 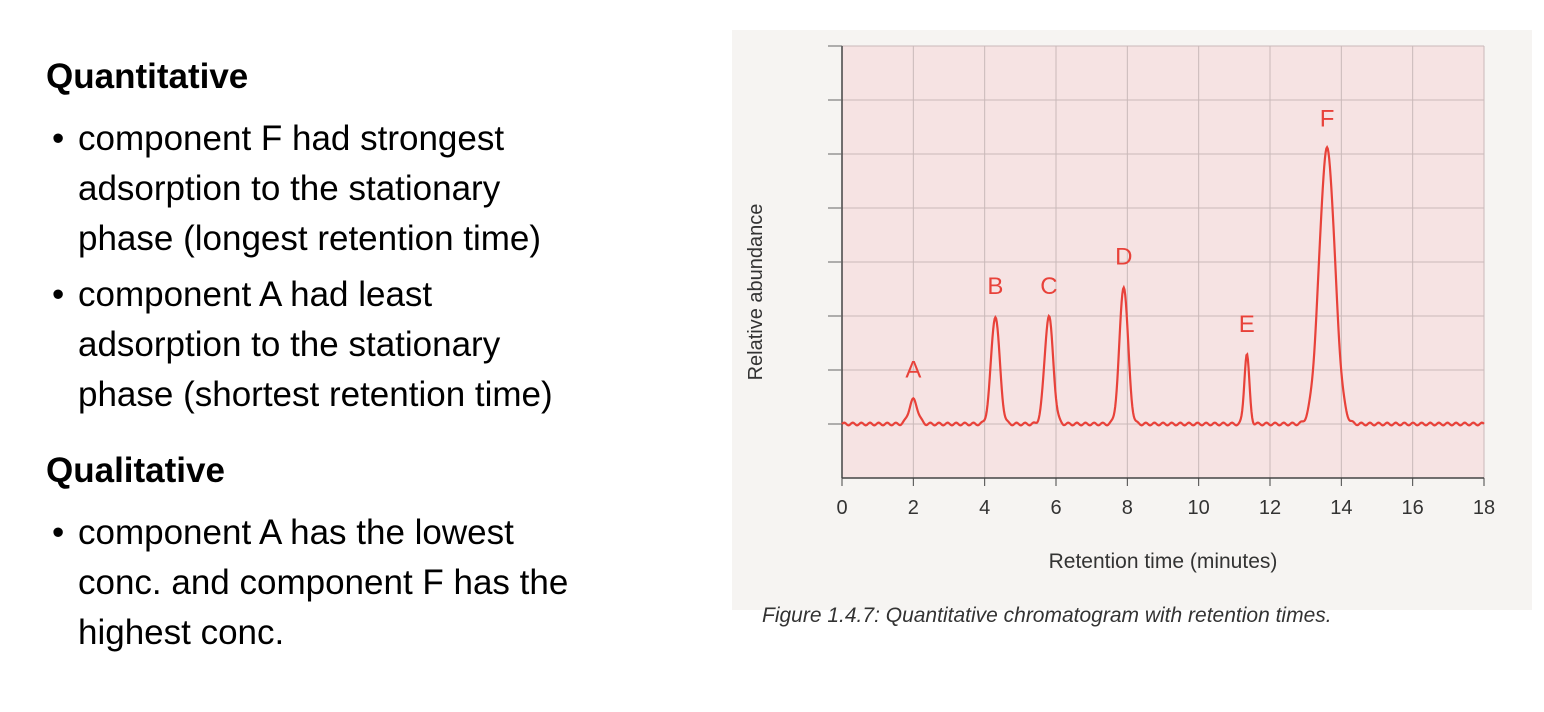 What do you see at coordinates (1123, 256) in the screenshot?
I see `peak-label-d: D` at bounding box center [1123, 256].